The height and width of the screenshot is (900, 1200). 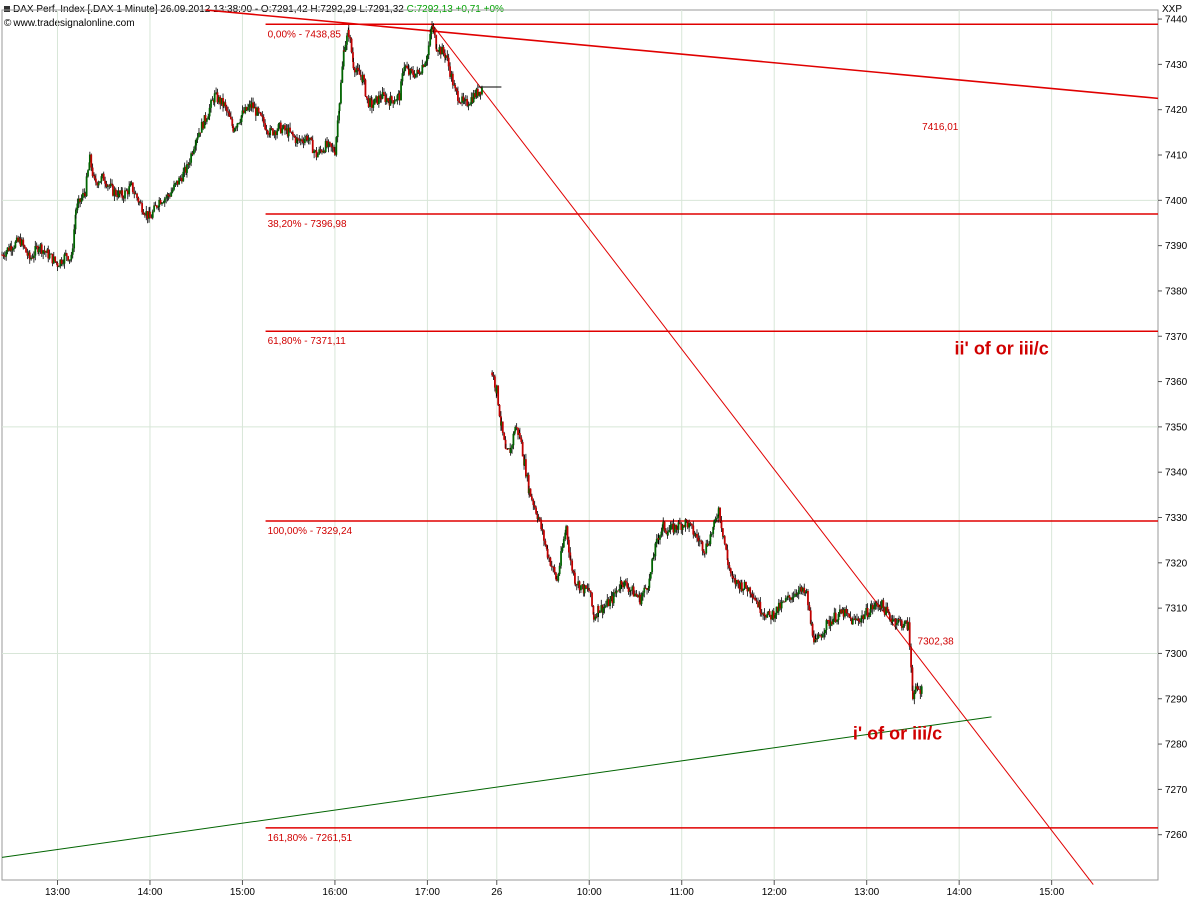 What do you see at coordinates (1176, 699) in the screenshot?
I see `y-tick-label: 7290` at bounding box center [1176, 699].